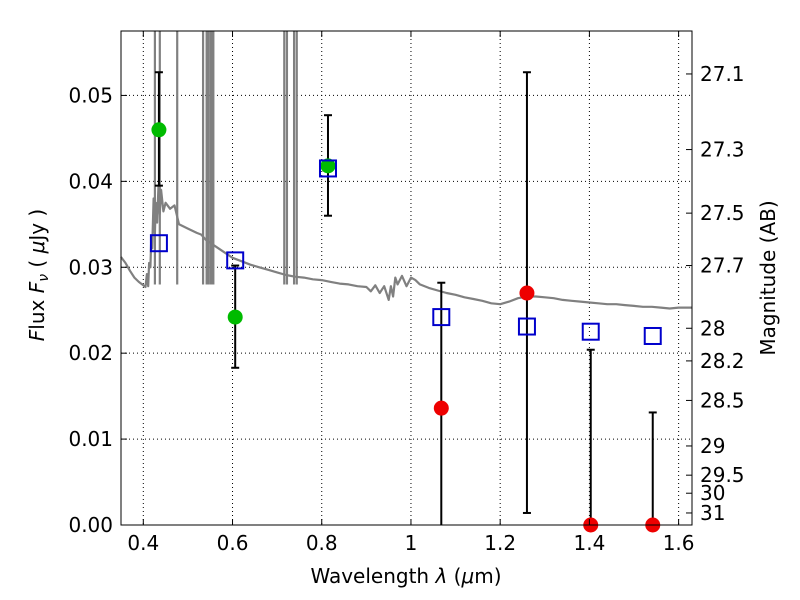 Image resolution: width=800 pixels, height=600 pixels. I want to click on y-tick-label: 0.01, so click(90, 439).